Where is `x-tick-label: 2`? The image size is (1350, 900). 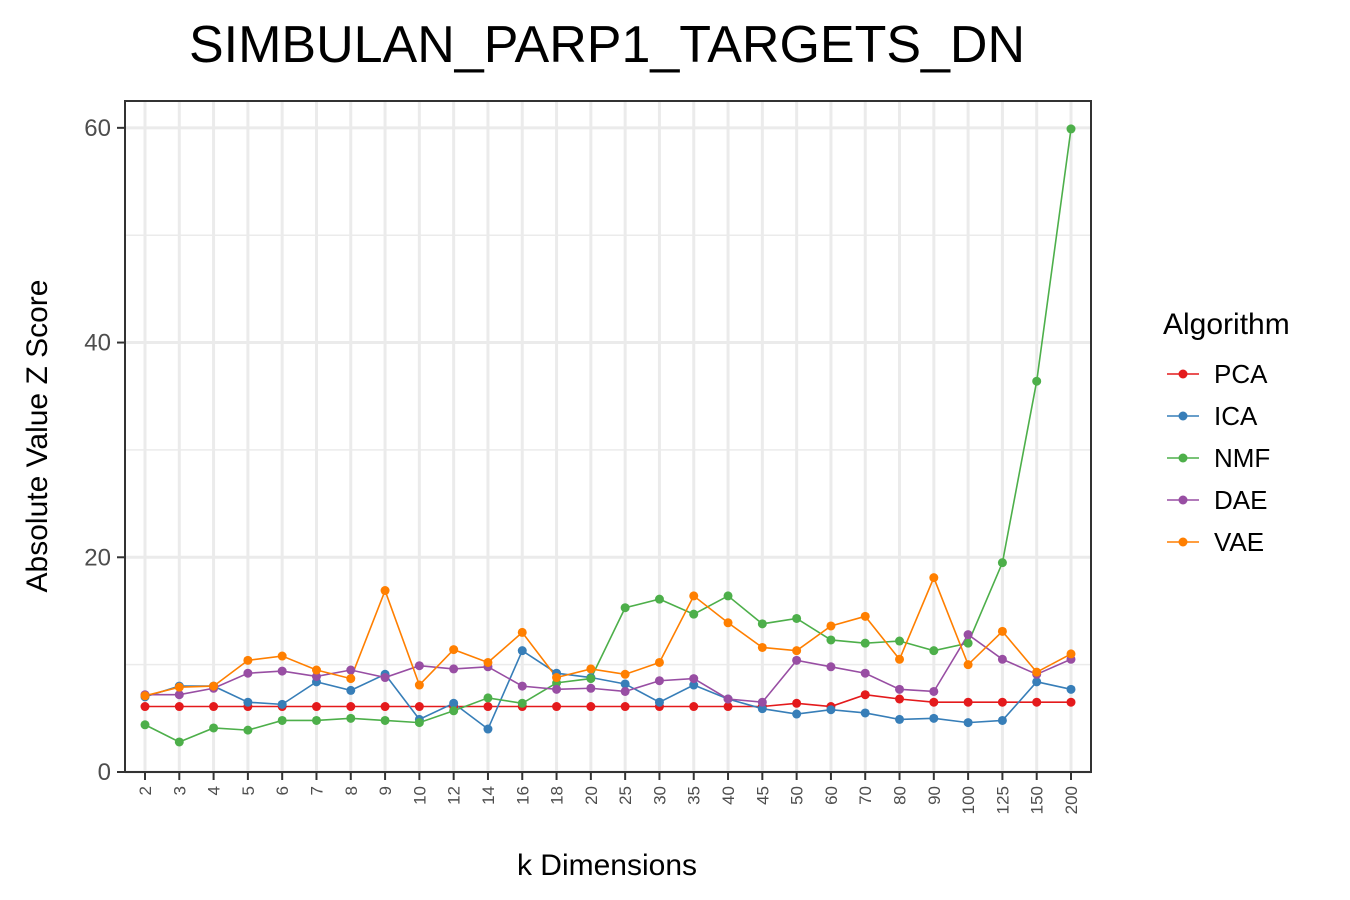
x-tick-label: 2 is located at coordinates (145, 790).